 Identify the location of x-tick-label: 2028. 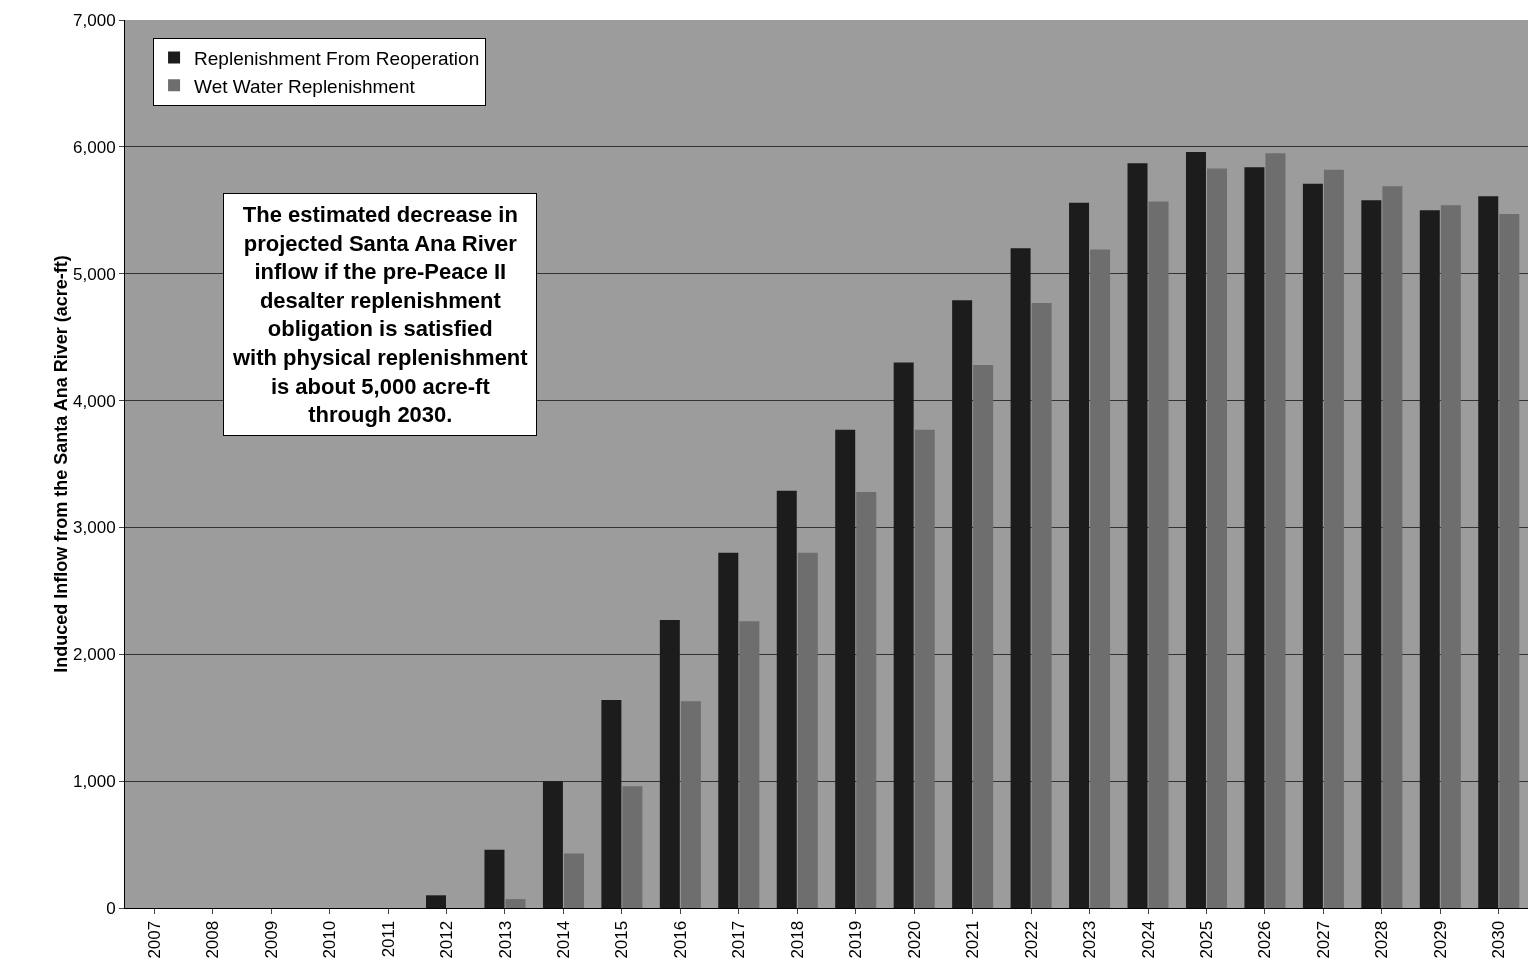
(1382, 939).